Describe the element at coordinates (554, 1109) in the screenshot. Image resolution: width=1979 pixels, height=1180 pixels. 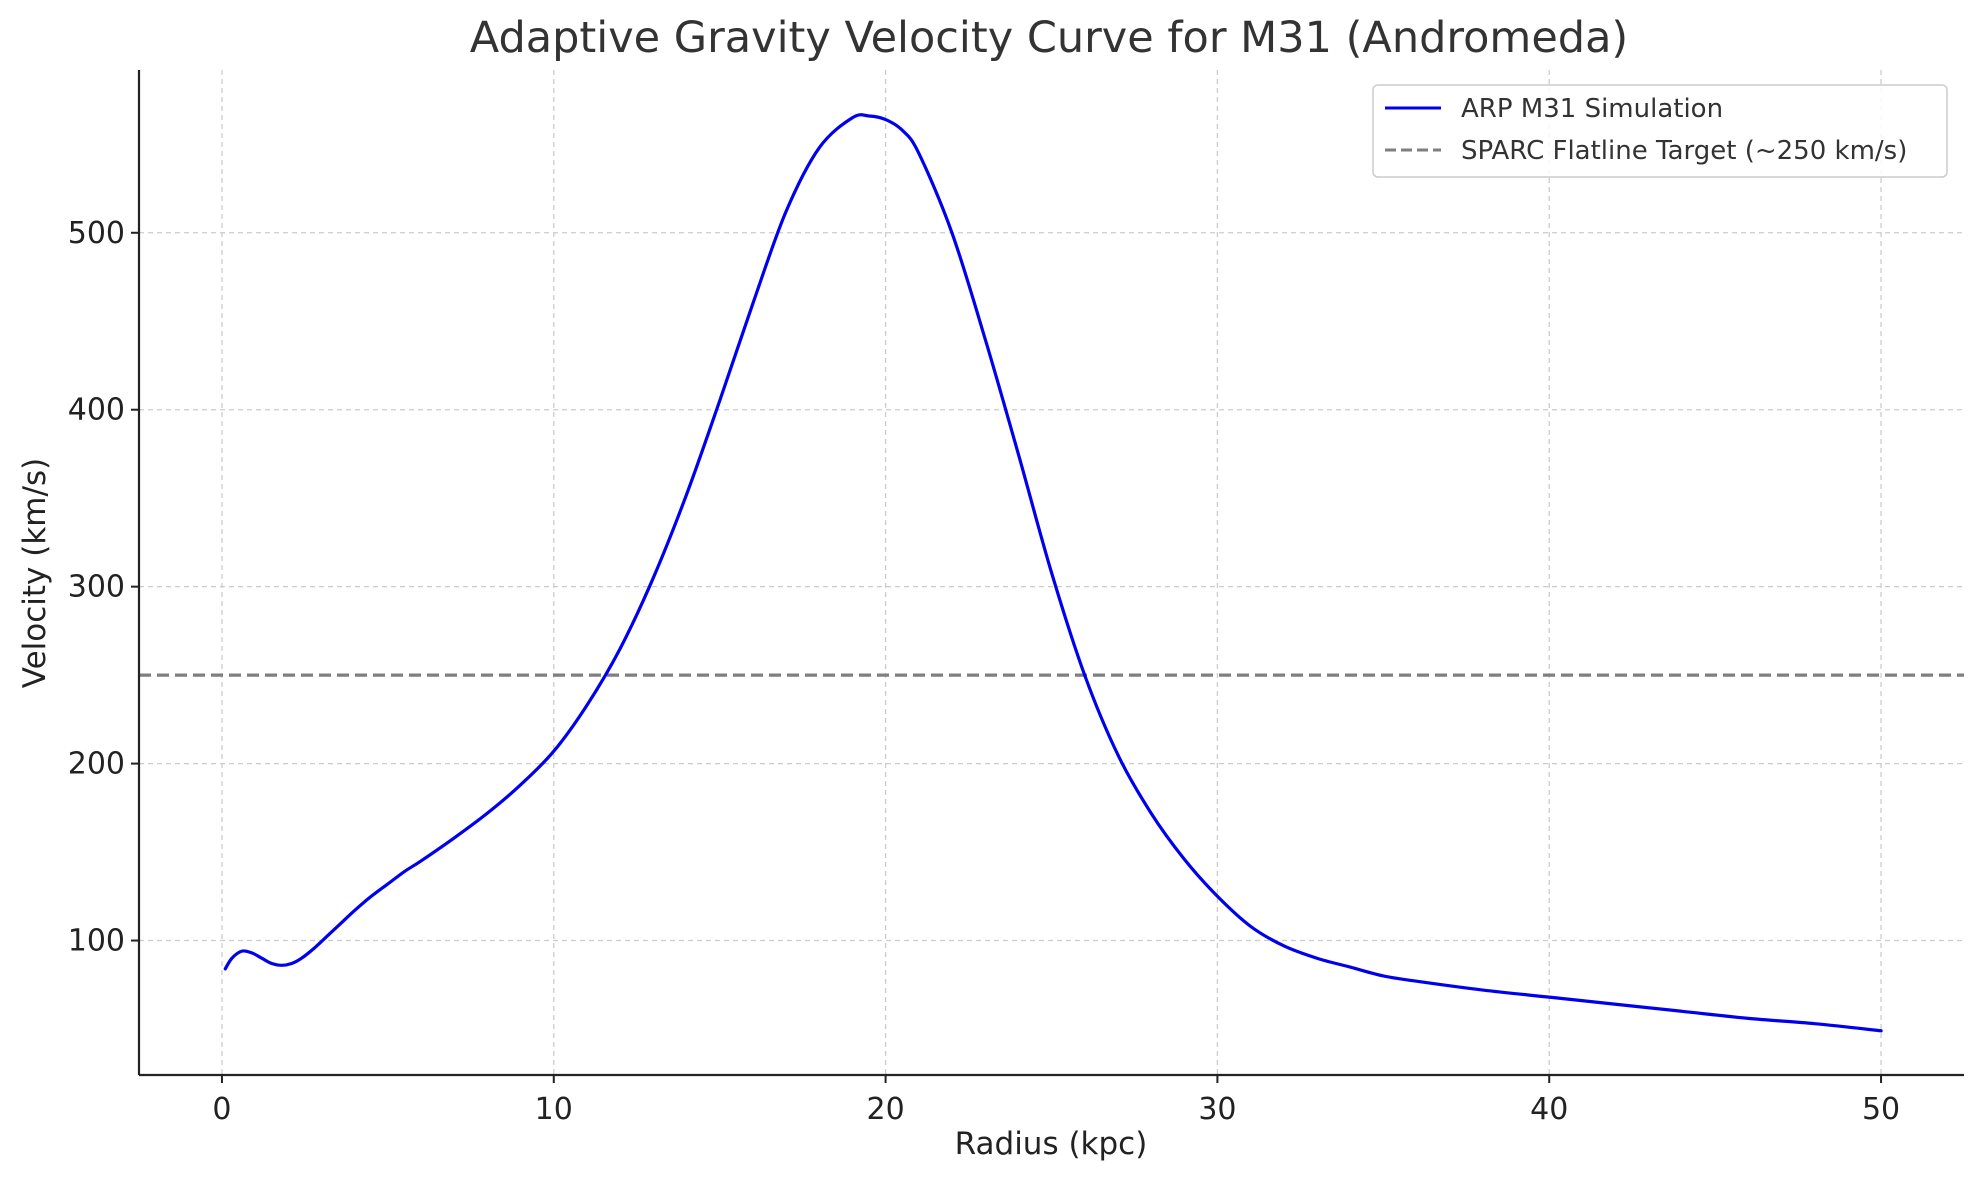
I see `x-tick-label: 10` at that location.